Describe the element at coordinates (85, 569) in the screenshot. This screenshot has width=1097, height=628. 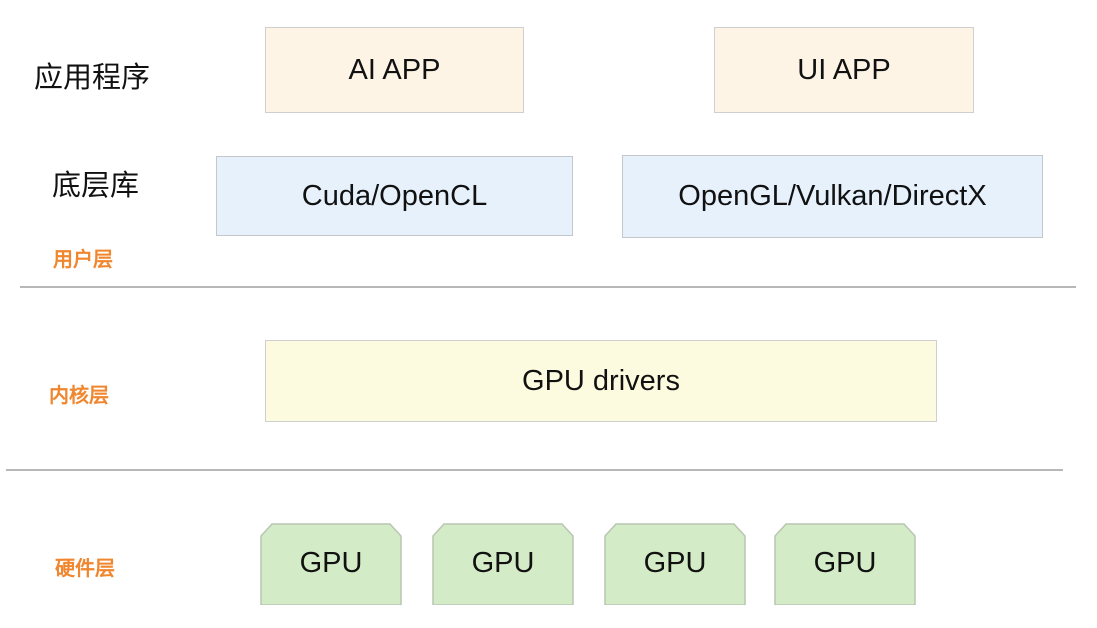
I see `label-hardware-layer: 硬件层` at that location.